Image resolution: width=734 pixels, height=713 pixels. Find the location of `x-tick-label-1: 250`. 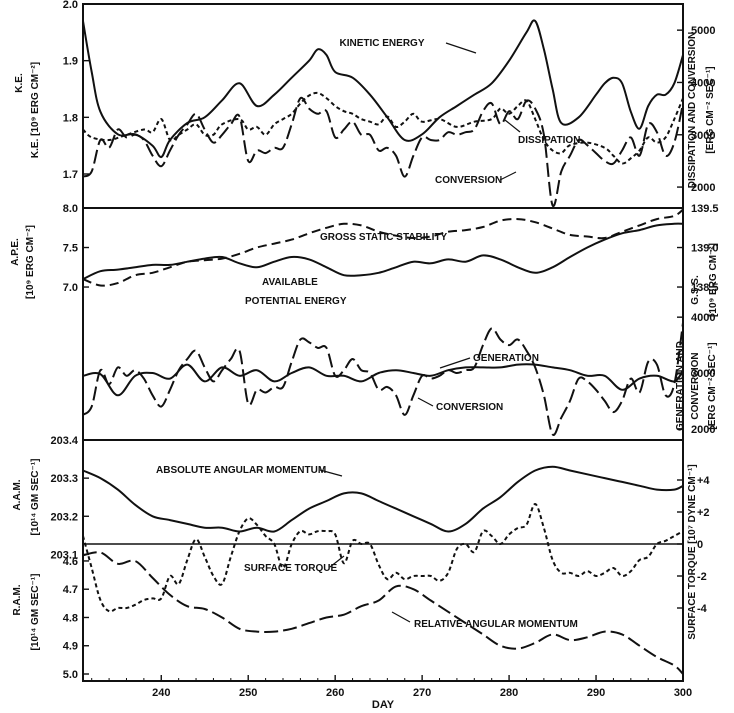

x-tick-label-1: 250 is located at coordinates (248, 693).